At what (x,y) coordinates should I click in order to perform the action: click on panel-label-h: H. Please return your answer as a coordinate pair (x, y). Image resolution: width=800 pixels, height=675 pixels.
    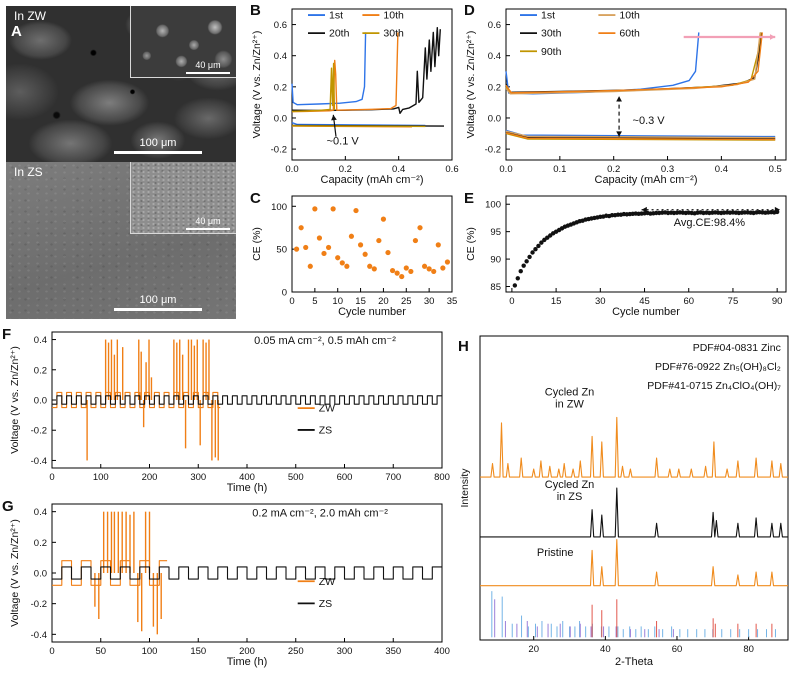
    Looking at the image, I should click on (463, 346).